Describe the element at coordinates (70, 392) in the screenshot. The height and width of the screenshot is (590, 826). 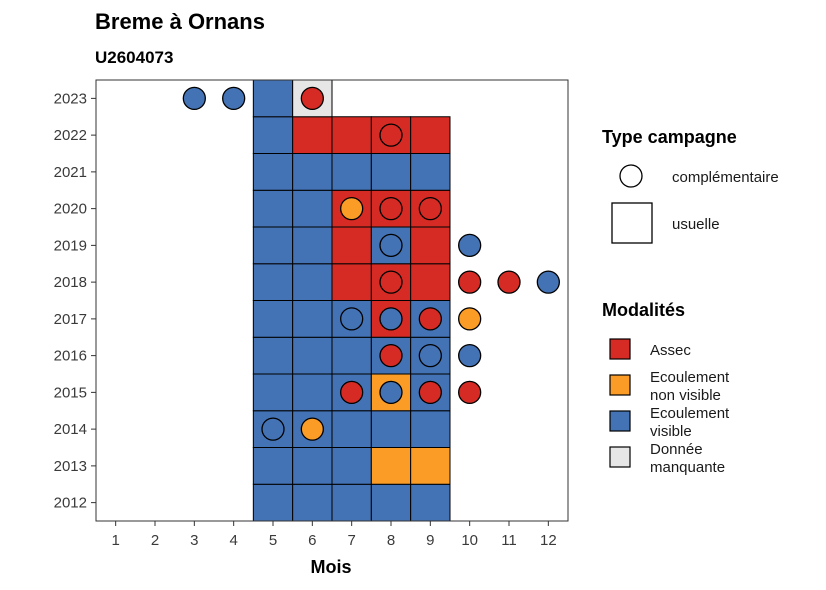
I see `y-tick-label-2015: 2015` at that location.